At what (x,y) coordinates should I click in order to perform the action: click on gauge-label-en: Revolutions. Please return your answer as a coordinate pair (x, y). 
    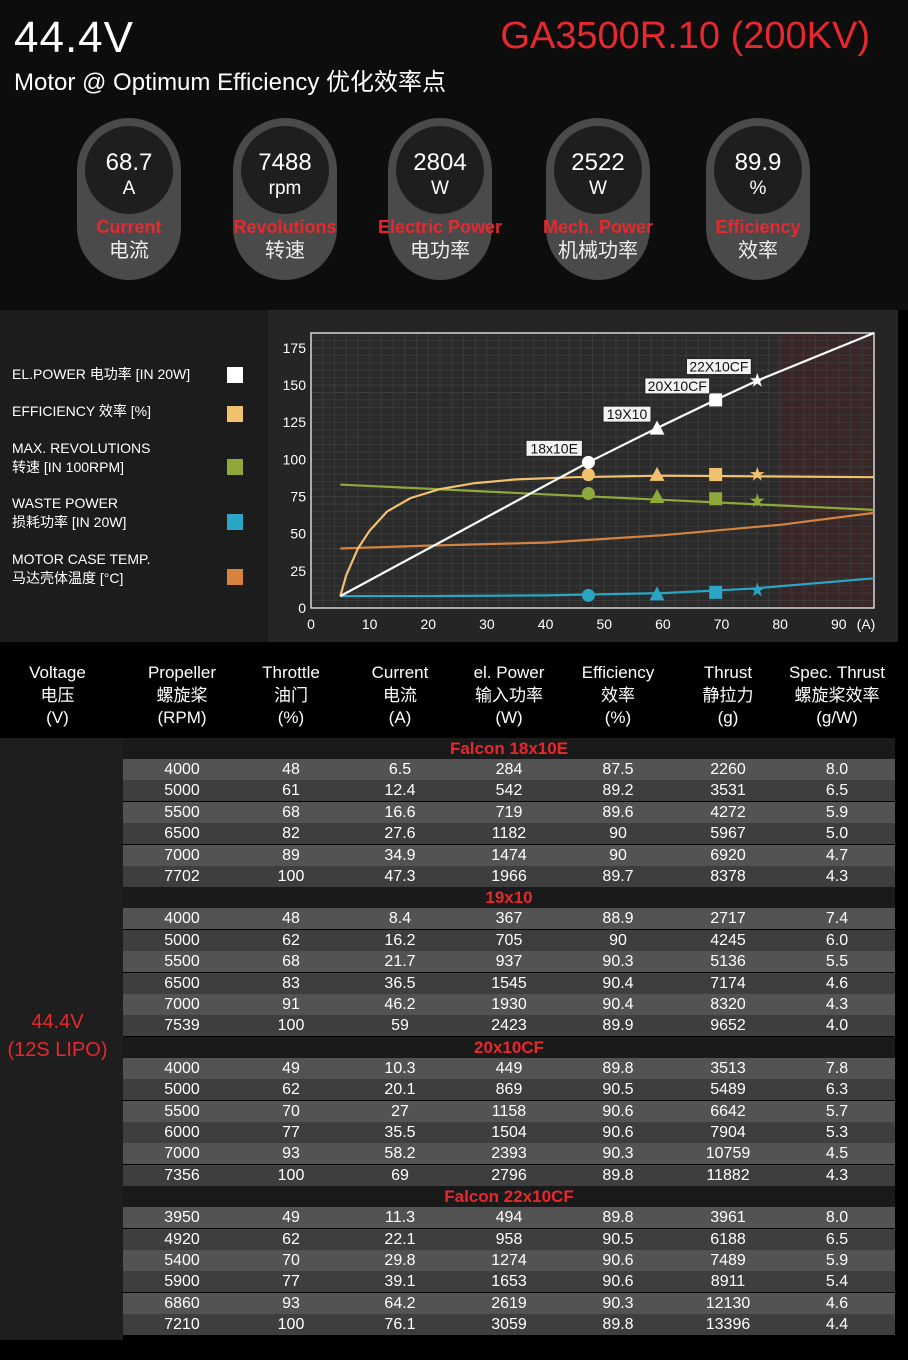
    Looking at the image, I should click on (285, 227).